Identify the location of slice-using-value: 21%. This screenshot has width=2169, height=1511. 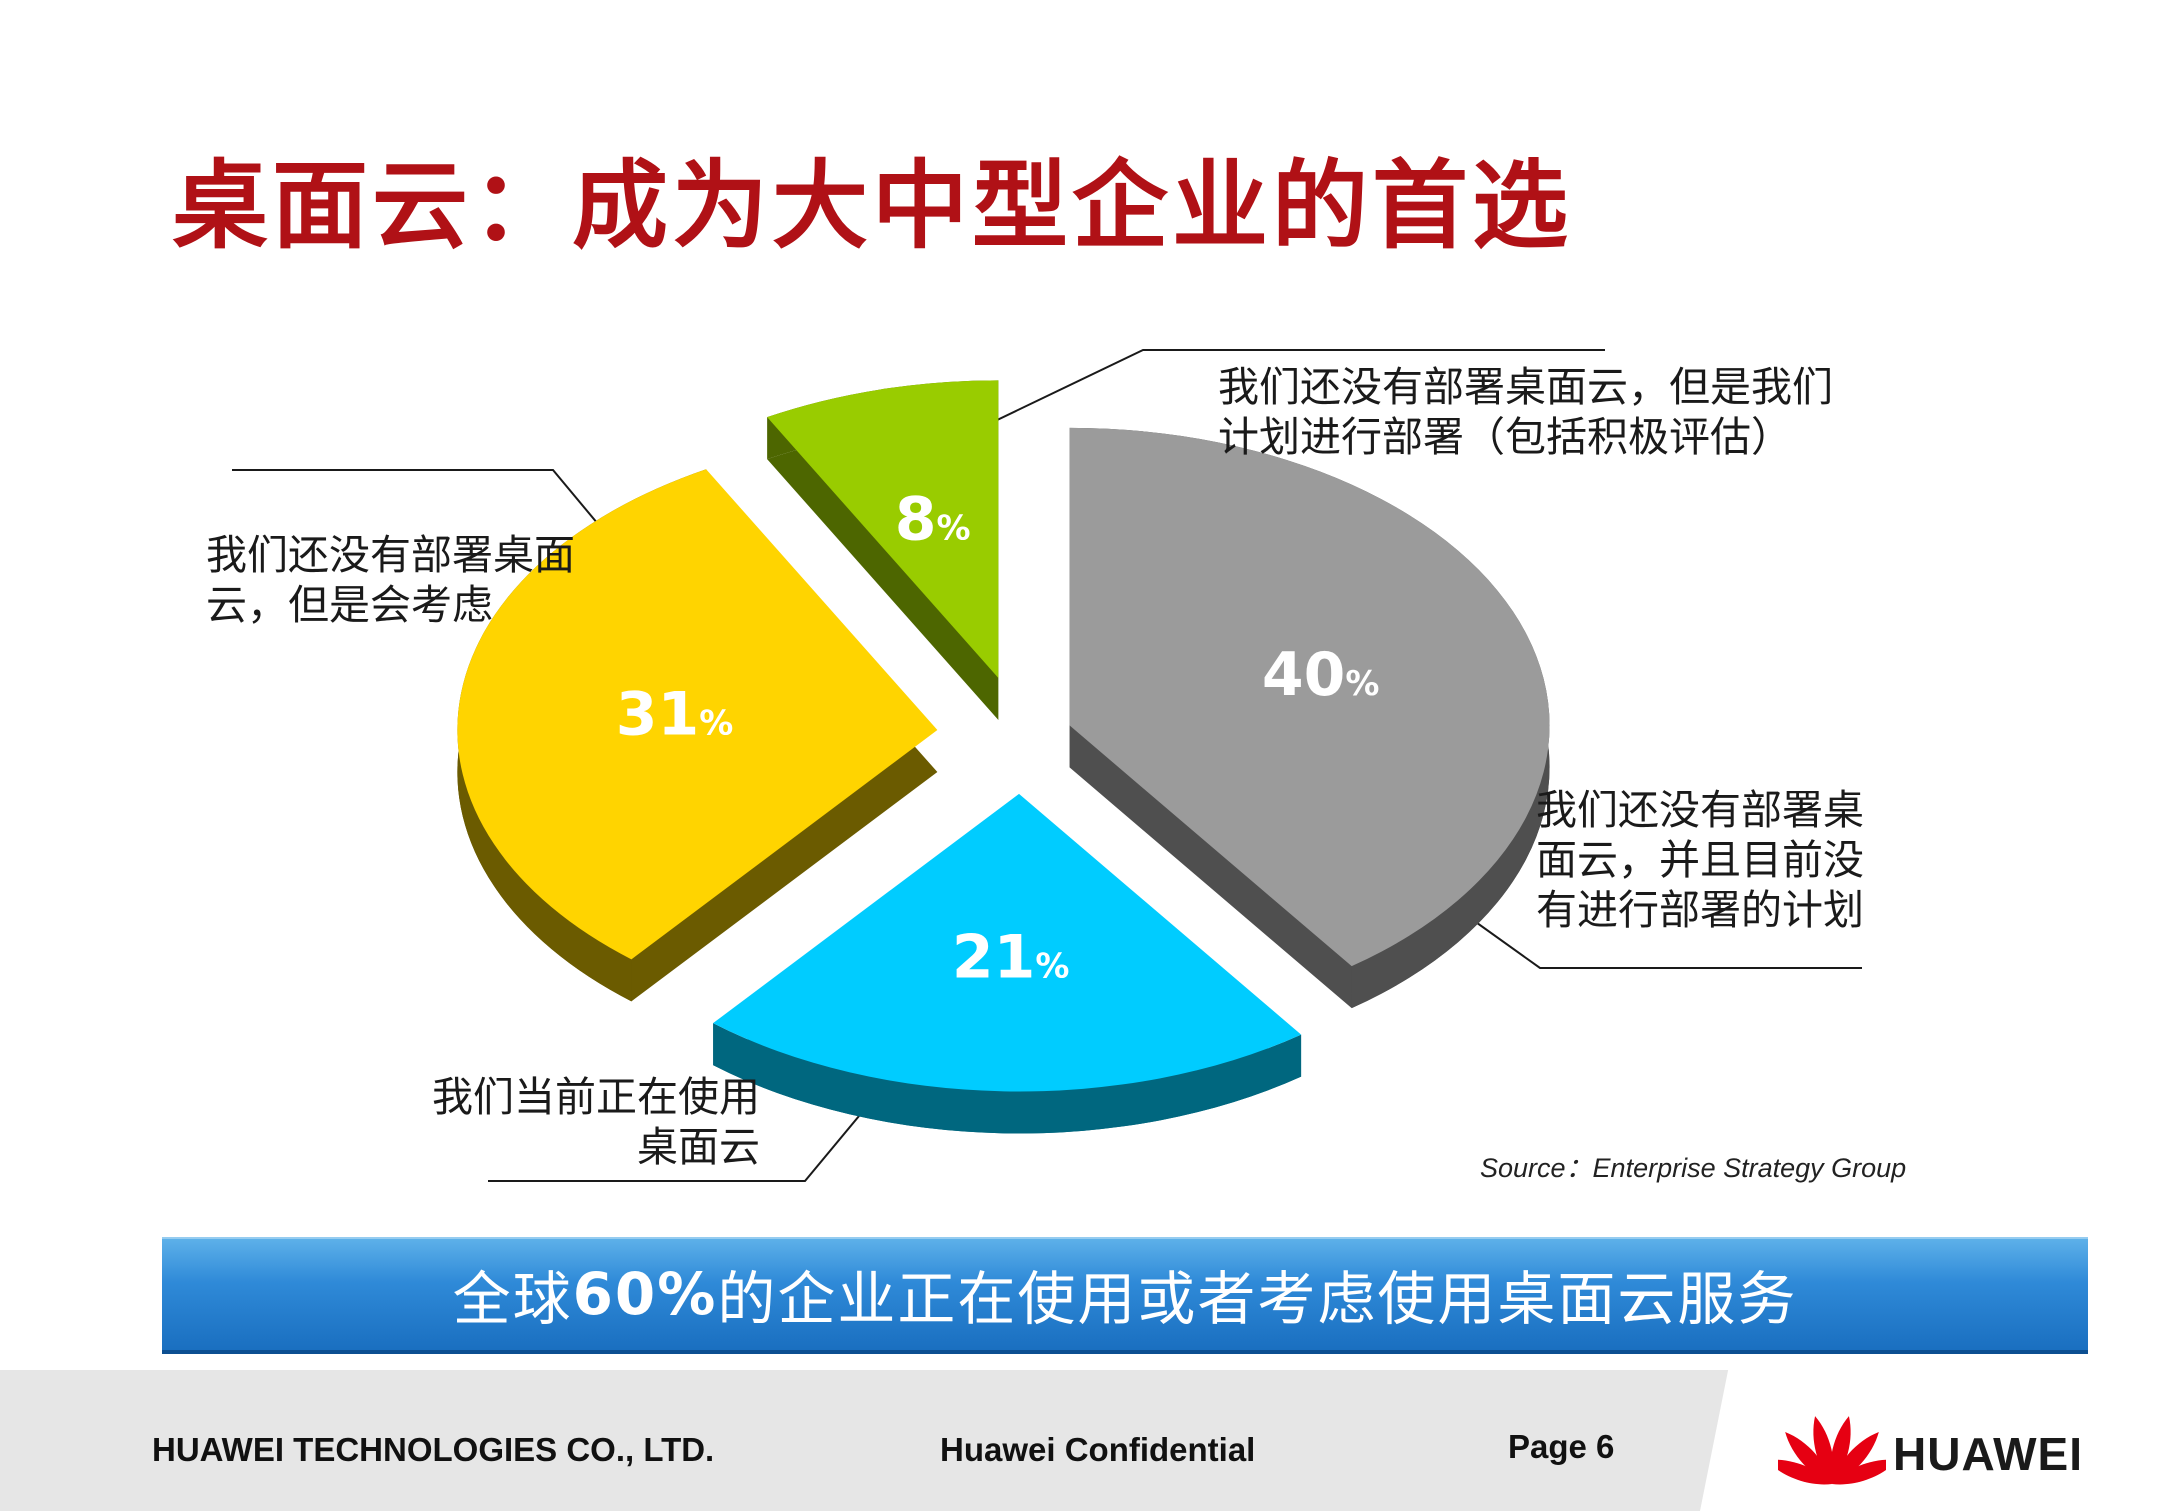
(1011, 957).